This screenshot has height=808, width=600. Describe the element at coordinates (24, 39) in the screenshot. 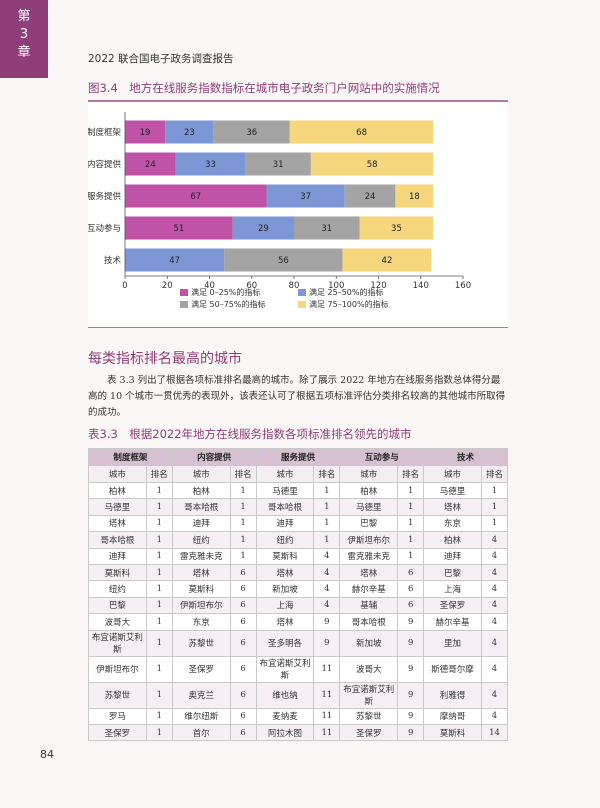

I see `chapter-tab: 第 3 章` at that location.